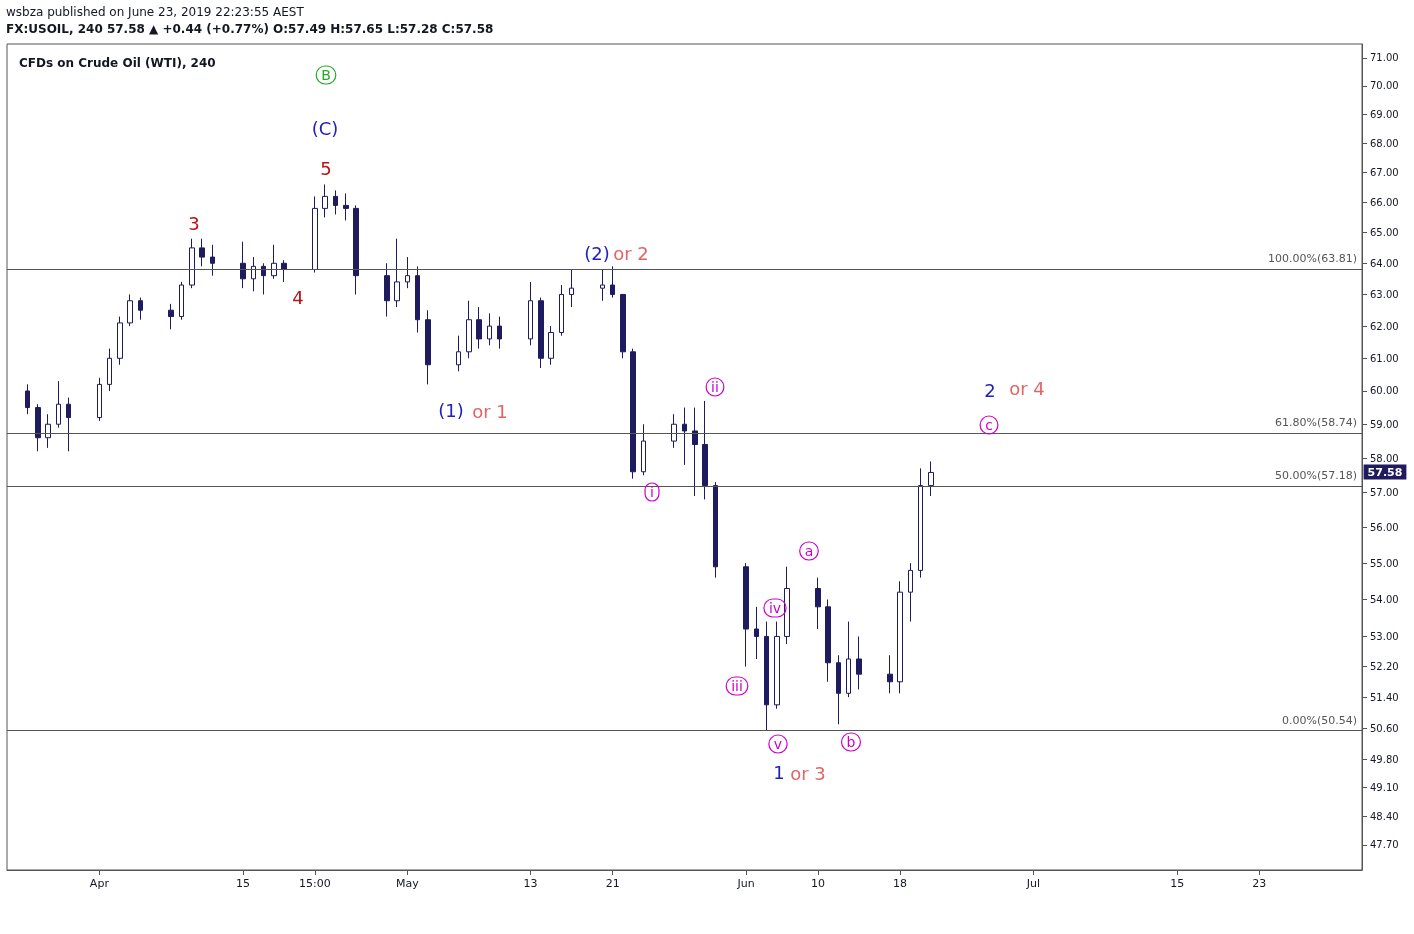  I want to click on y-tick-label: 51.40, so click(1384, 697).